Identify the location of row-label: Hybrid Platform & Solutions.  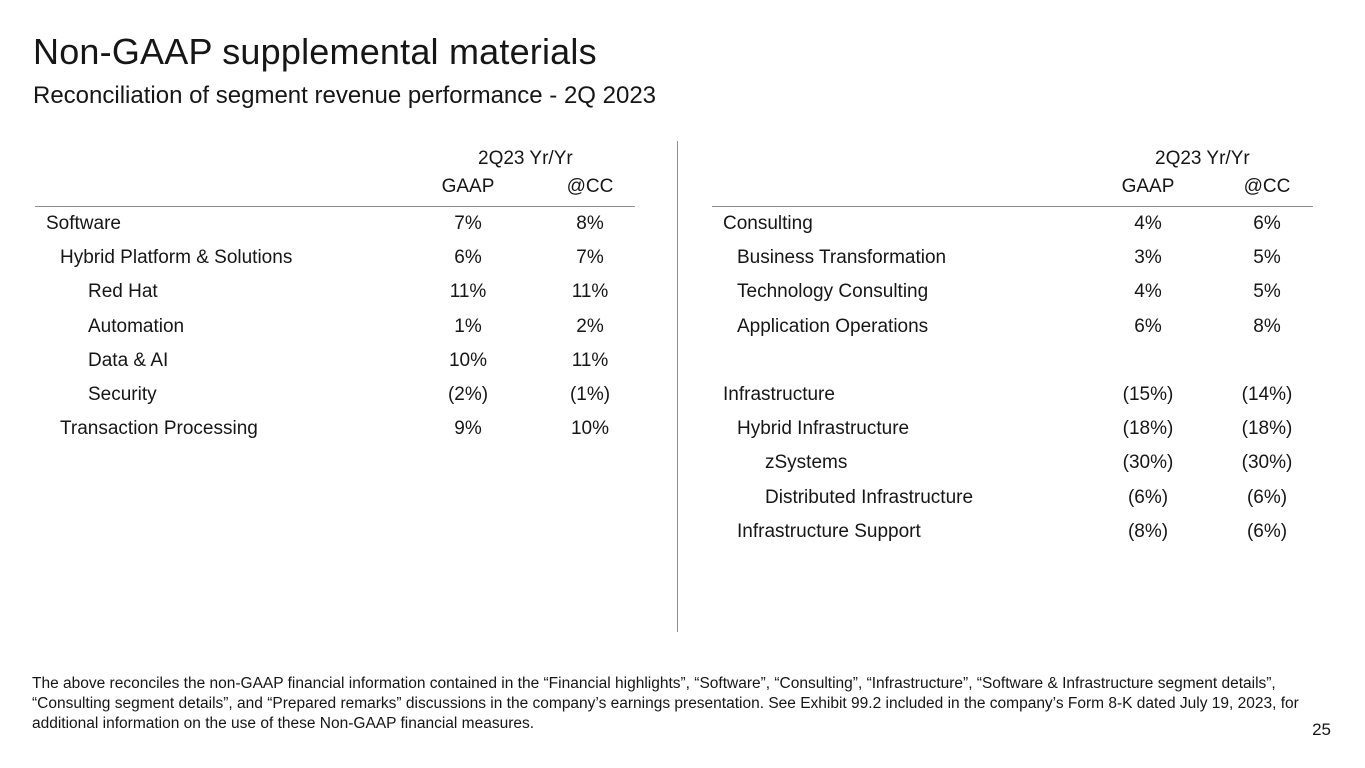
(176, 258).